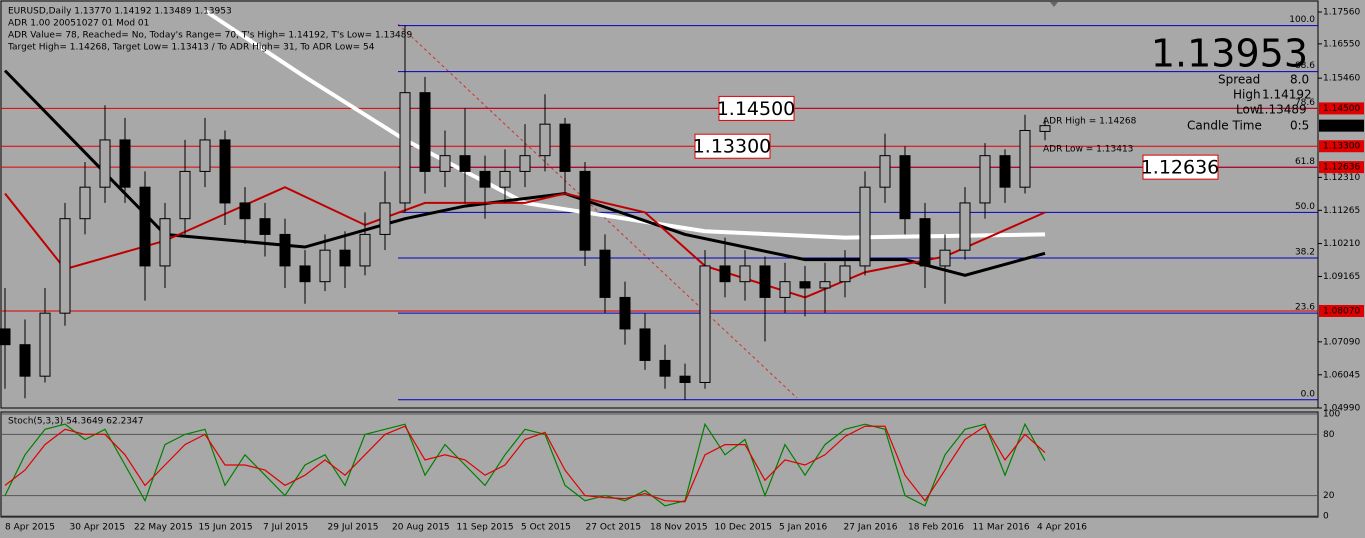  What do you see at coordinates (525, 464) in the screenshot?
I see `stoch-line` at bounding box center [525, 464].